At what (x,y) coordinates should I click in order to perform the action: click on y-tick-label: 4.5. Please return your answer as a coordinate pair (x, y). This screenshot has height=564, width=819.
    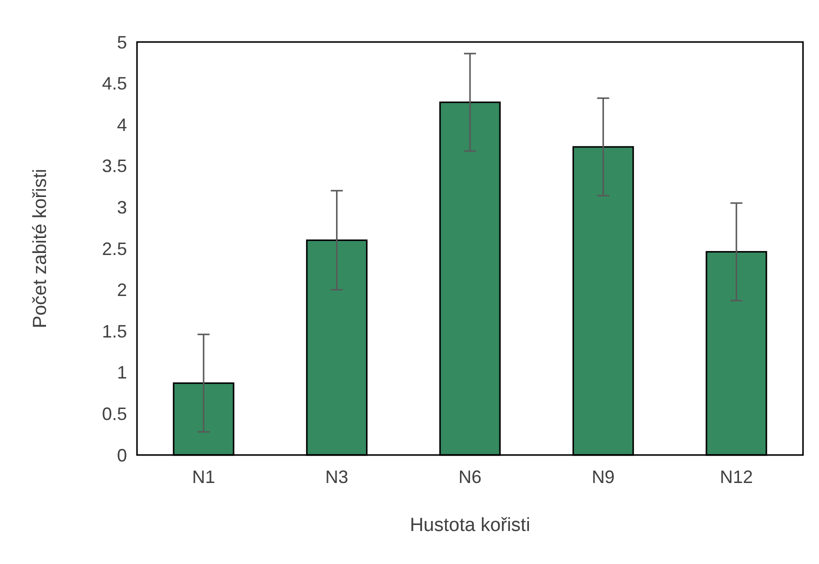
    Looking at the image, I should click on (114, 84).